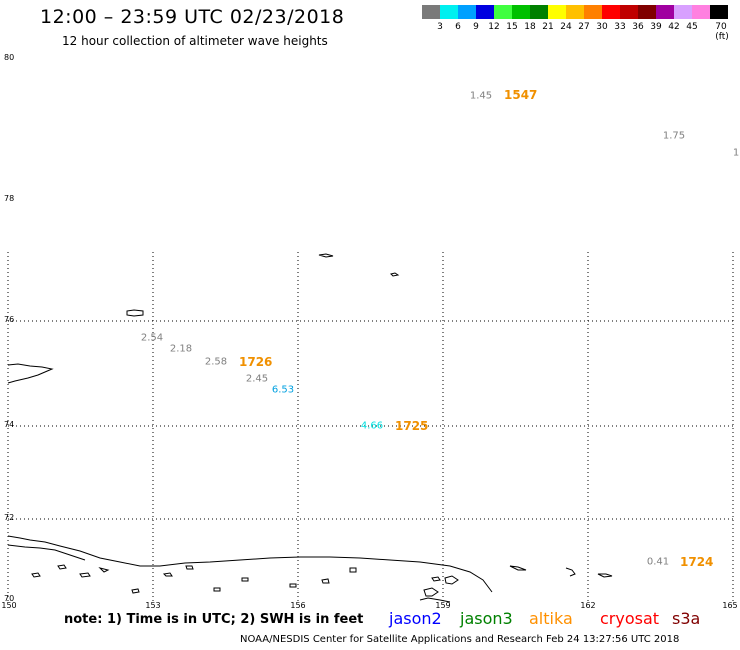 This screenshot has height=650, width=740. Describe the element at coordinates (674, 136) in the screenshot. I see `wave-height-obs: 1.75` at that location.